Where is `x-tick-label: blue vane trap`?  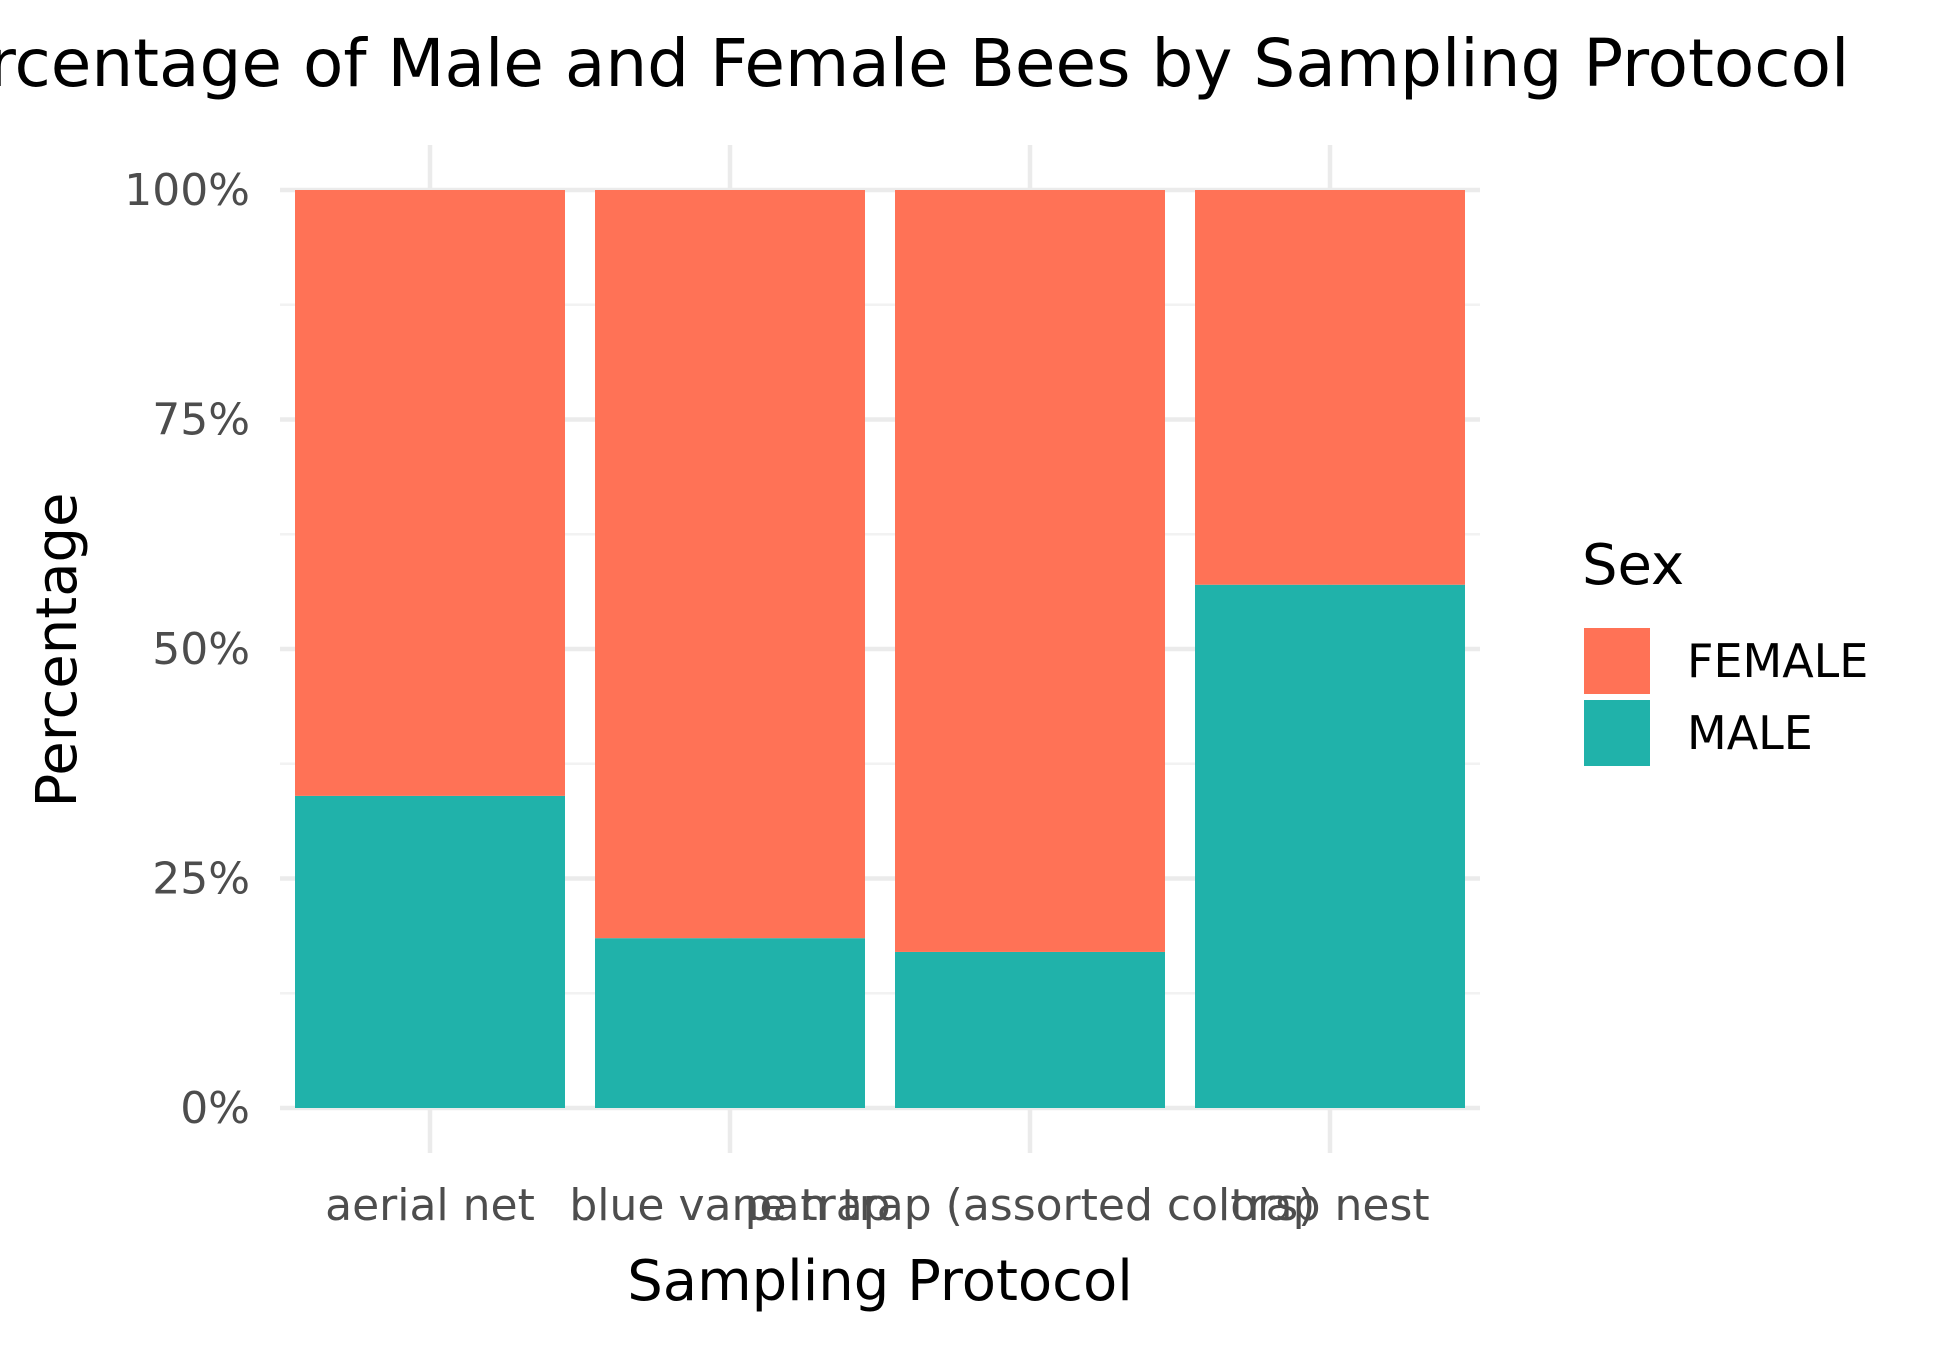
x-tick-label: blue vane trap is located at coordinates (729, 1205).